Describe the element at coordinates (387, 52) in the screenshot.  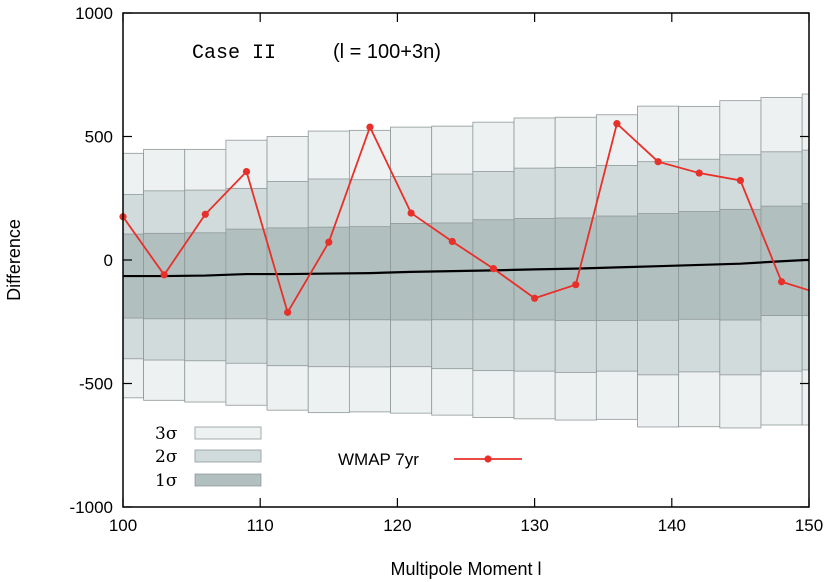
I see `annotation-formula: (l = 100+3n)` at that location.